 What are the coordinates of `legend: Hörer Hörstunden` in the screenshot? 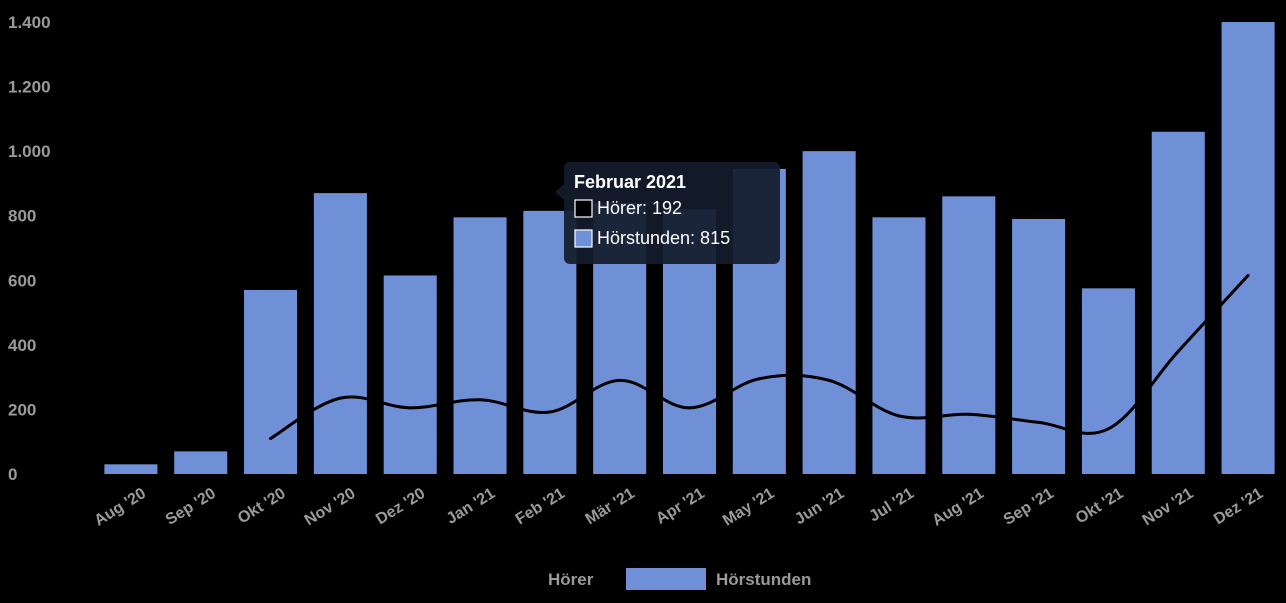 It's located at (679, 579).